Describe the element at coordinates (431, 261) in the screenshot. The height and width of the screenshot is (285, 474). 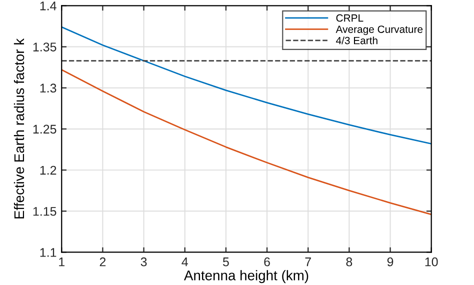
I see `x-tick-label: 10` at that location.